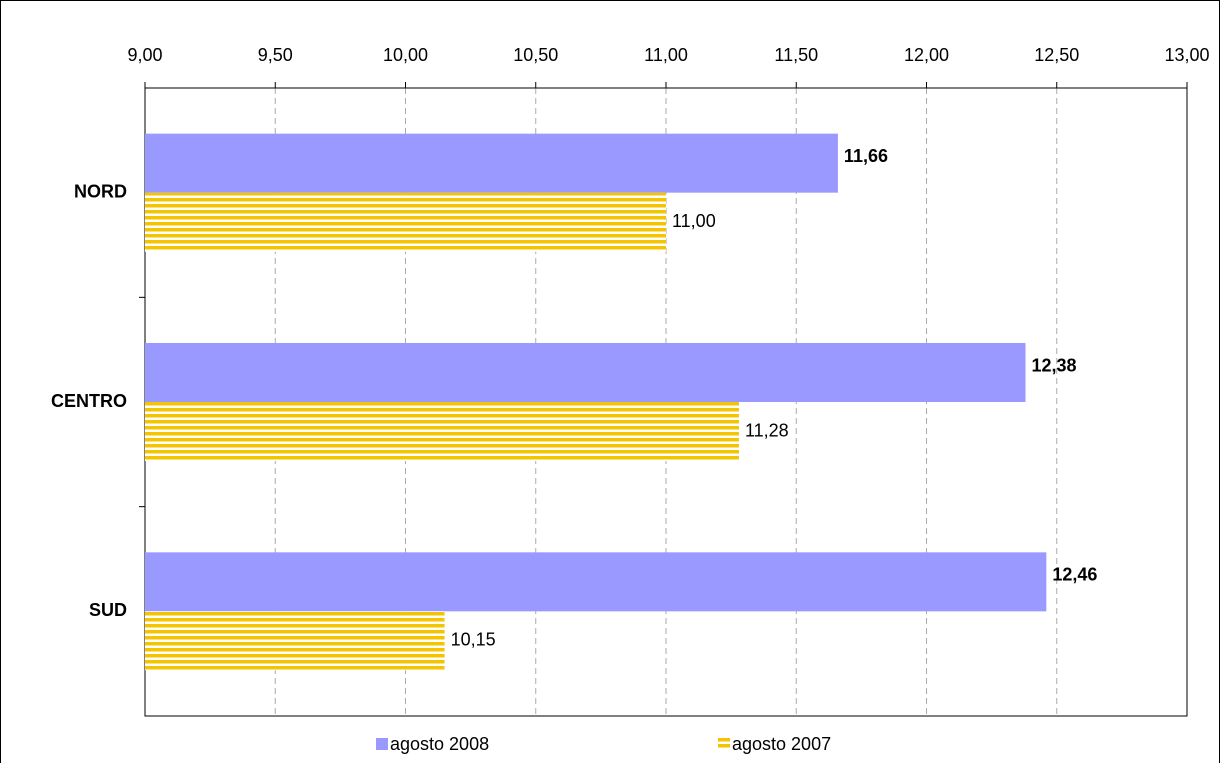 The width and height of the screenshot is (1221, 763). What do you see at coordinates (781, 744) in the screenshot?
I see `legend-label: agosto 2007` at bounding box center [781, 744].